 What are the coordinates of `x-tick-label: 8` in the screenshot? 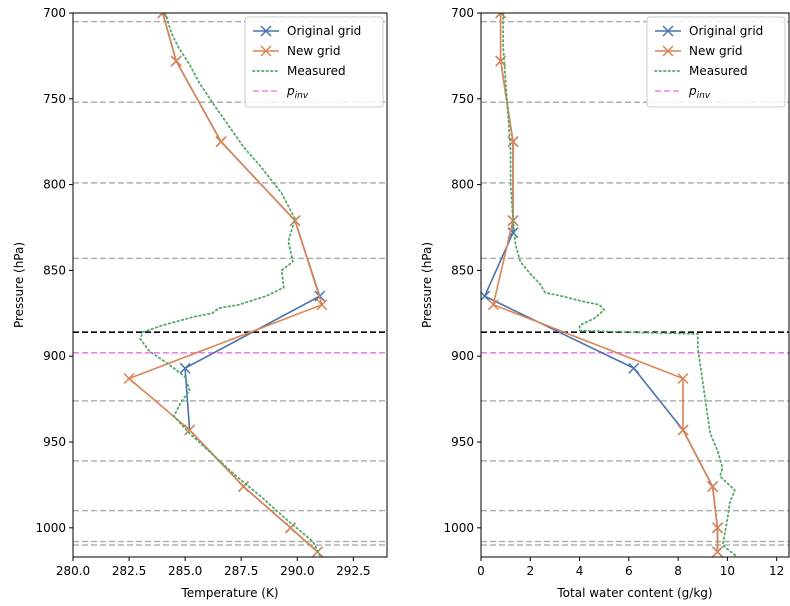 It's located at (678, 571).